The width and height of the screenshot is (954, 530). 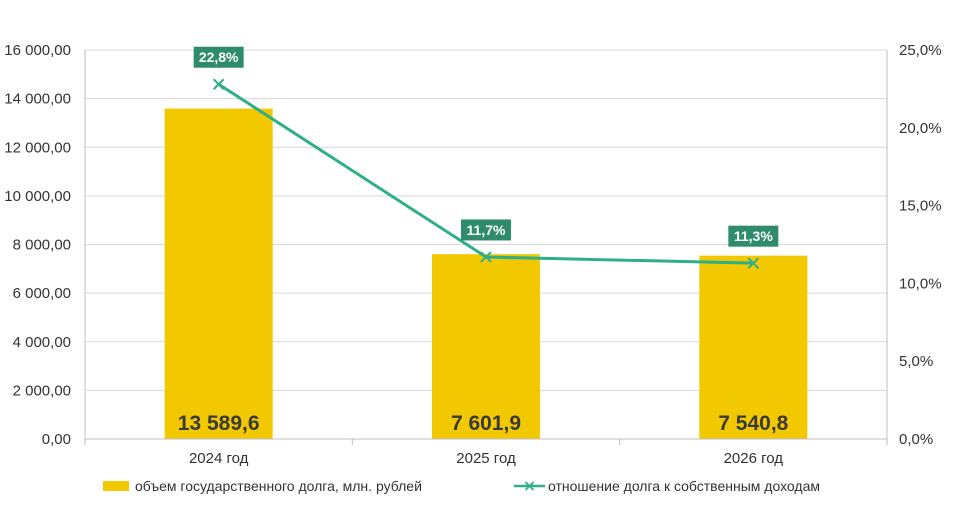 I want to click on x-tick-label: 2026 год, so click(x=754, y=458).